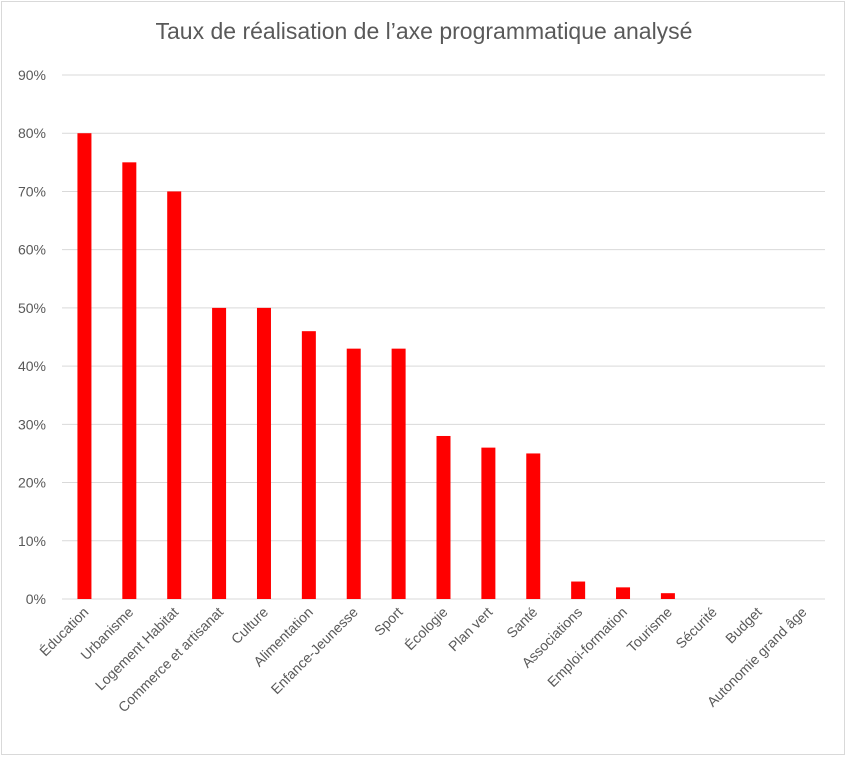 This screenshot has width=848, height=758. I want to click on y-tick-label: 90%, so click(32, 75).